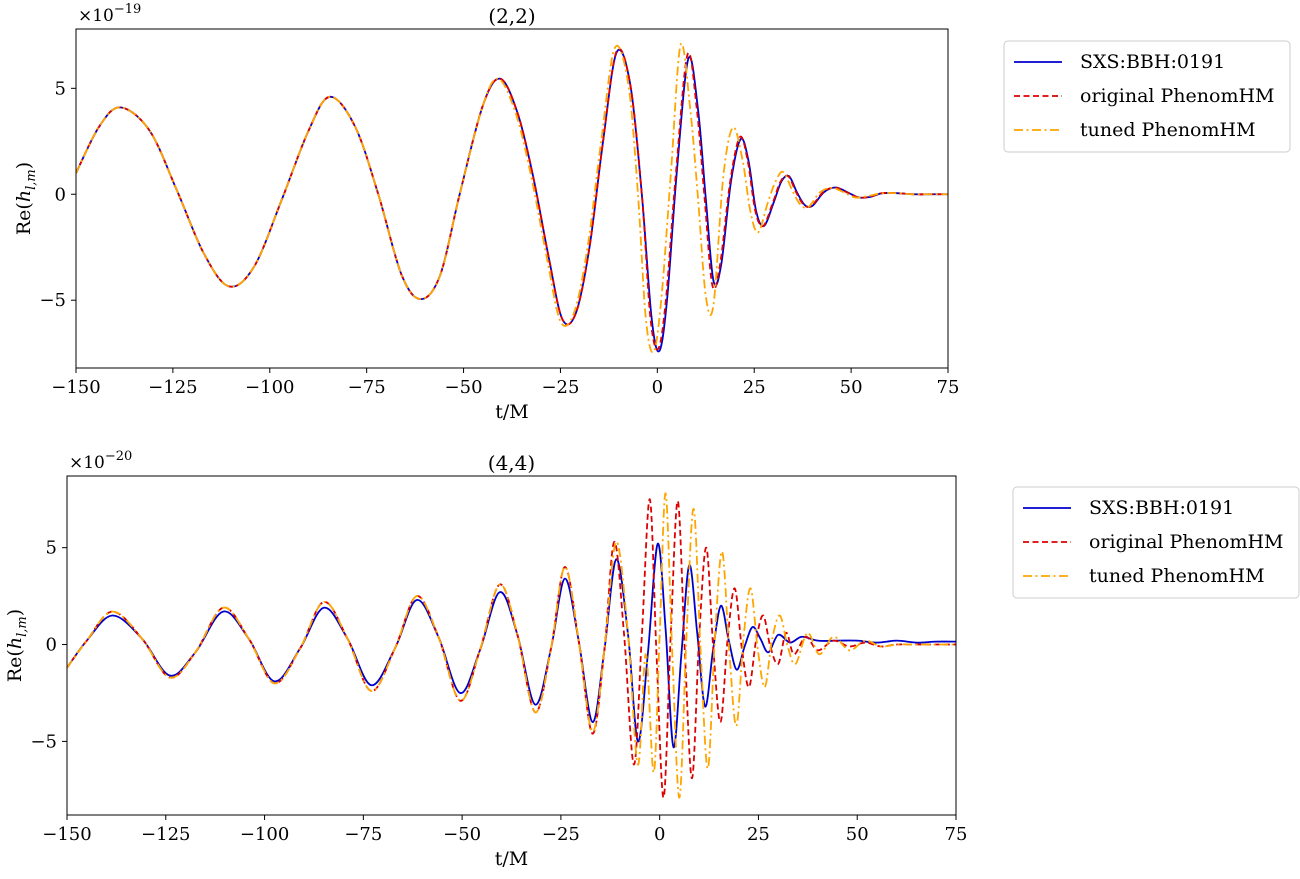 This screenshot has width=1300, height=879. What do you see at coordinates (118, 456) in the screenshot?
I see `scale-exponent: −20` at bounding box center [118, 456].